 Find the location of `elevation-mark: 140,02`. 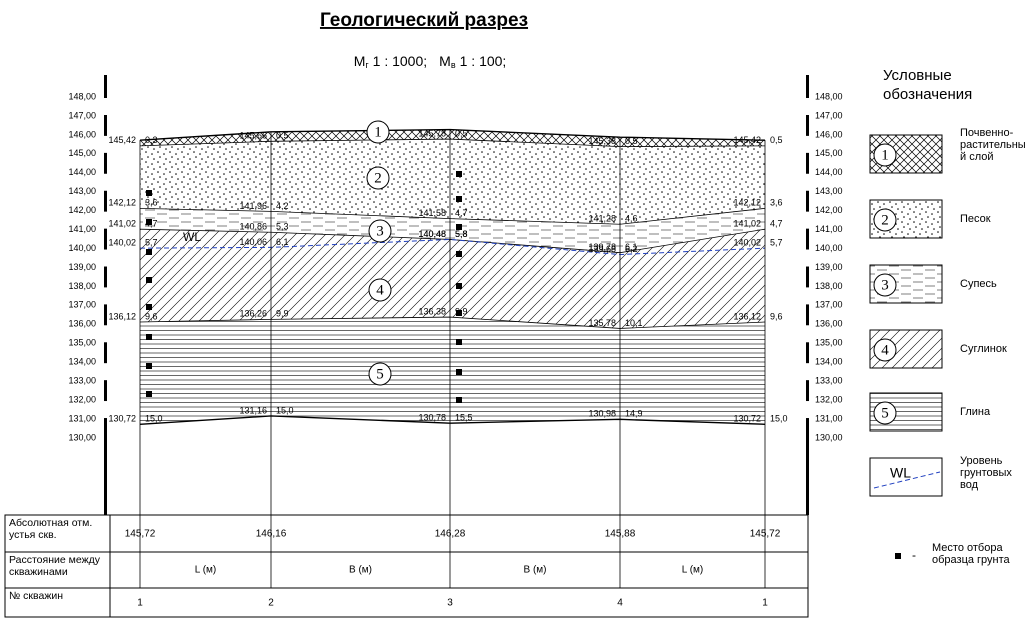

elevation-mark: 140,02 is located at coordinates (747, 243).